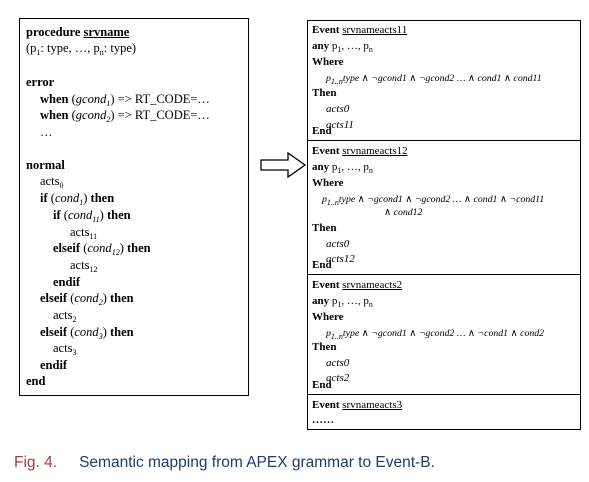  What do you see at coordinates (372, 405) in the screenshot?
I see `event-name: srvnameacts3` at bounding box center [372, 405].